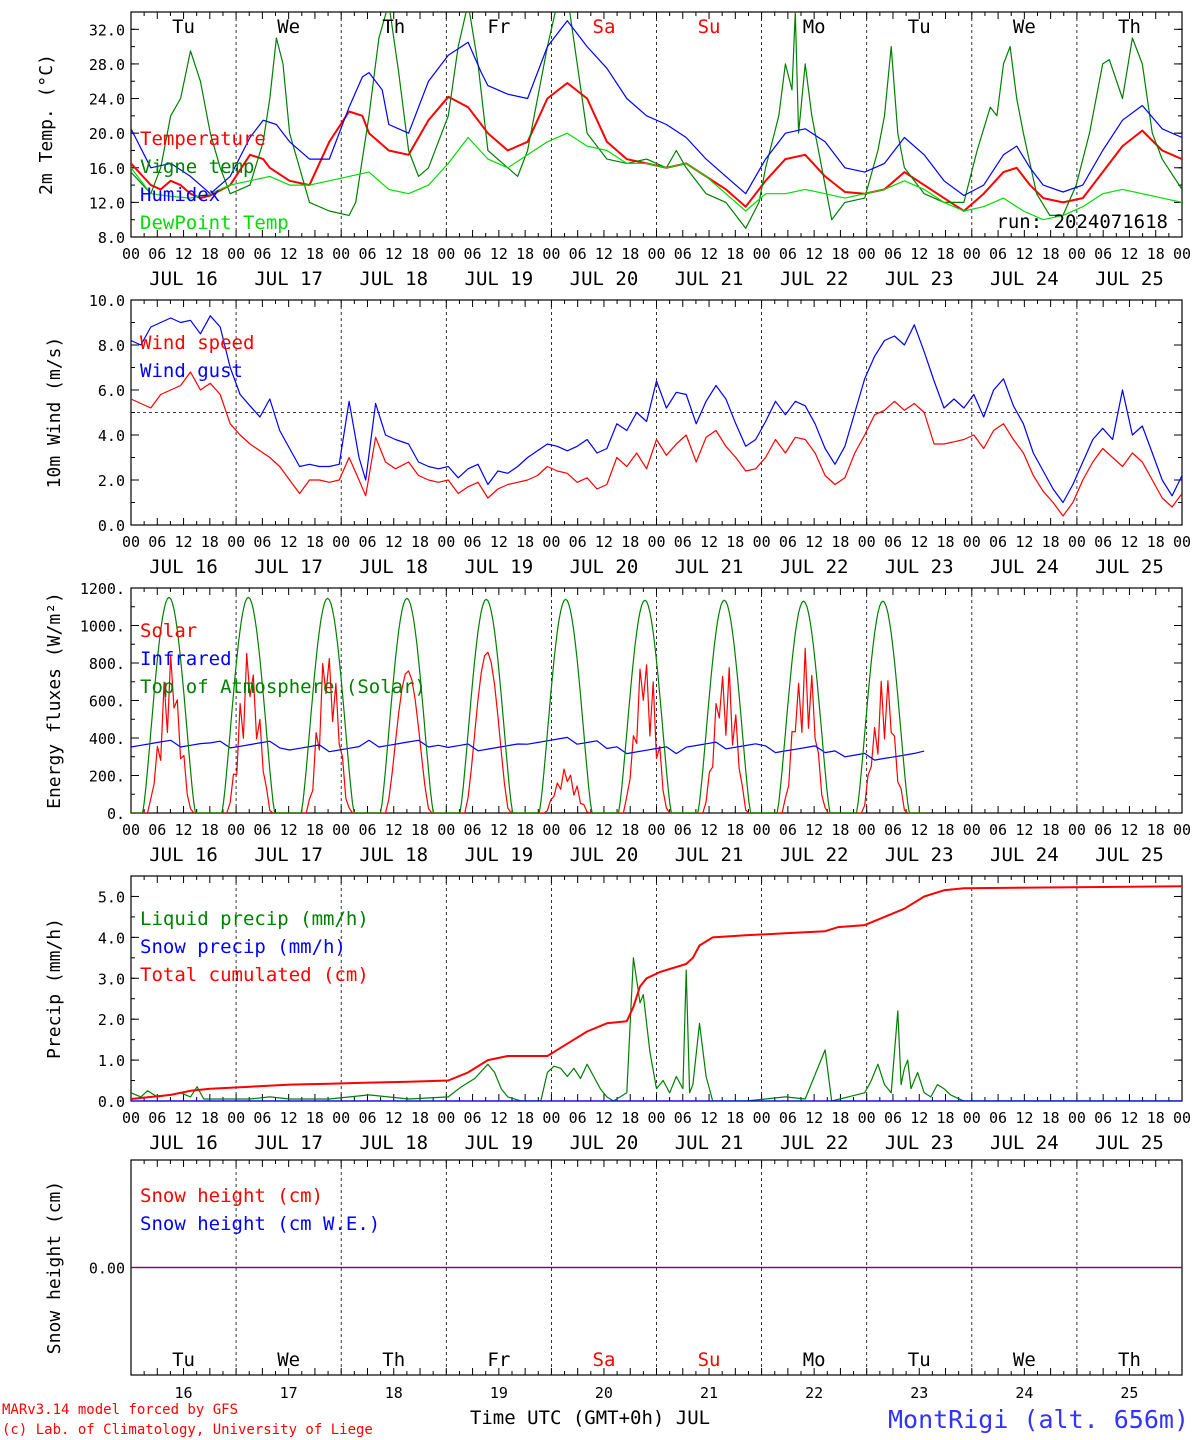  I want to click on y-axis-label: 2m Temp. (°C), so click(46, 124).